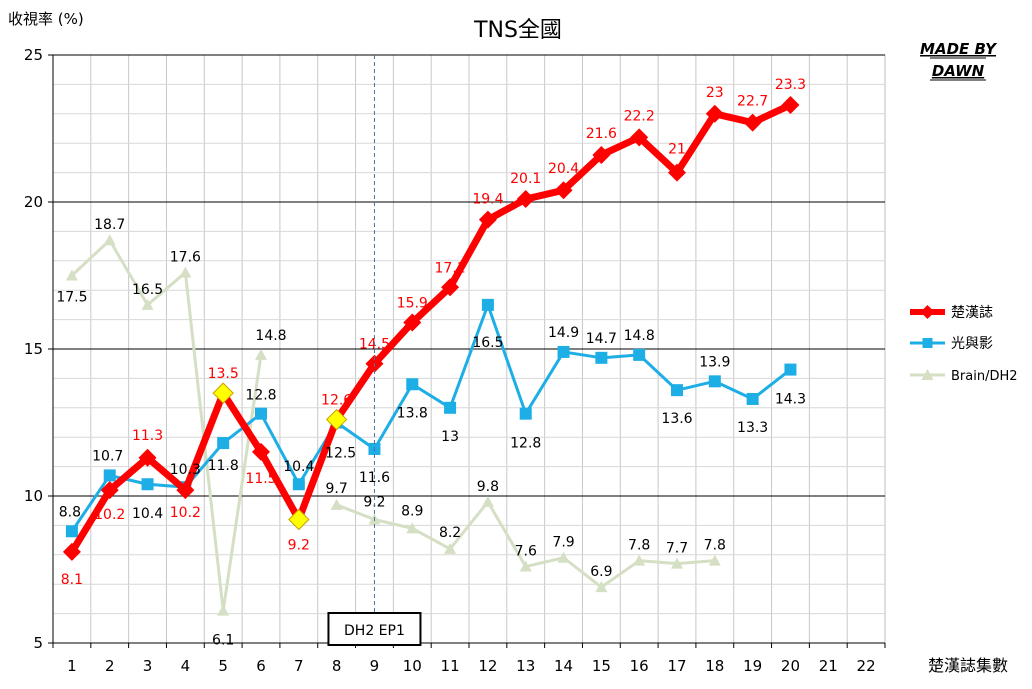 Image resolution: width=1032 pixels, height=689 pixels. Describe the element at coordinates (972, 344) in the screenshot. I see `legend-label-guang-yu-ying: 光與影` at that location.